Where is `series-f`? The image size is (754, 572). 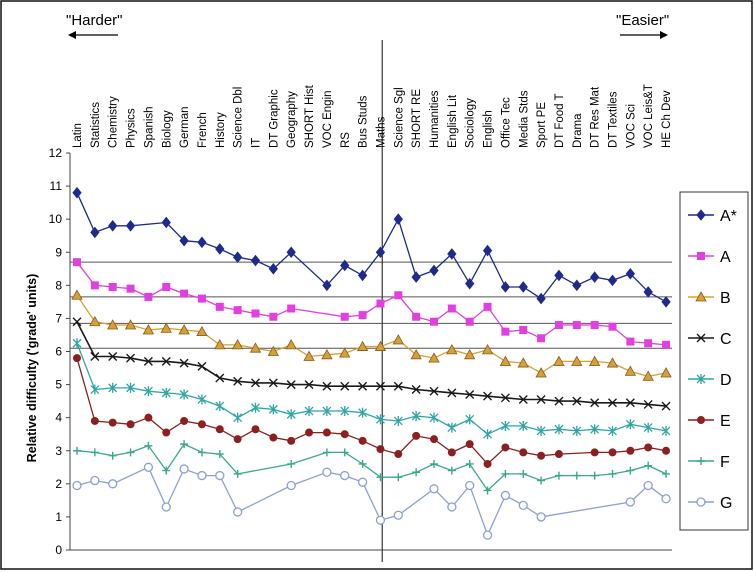 series-f is located at coordinates (372, 467).